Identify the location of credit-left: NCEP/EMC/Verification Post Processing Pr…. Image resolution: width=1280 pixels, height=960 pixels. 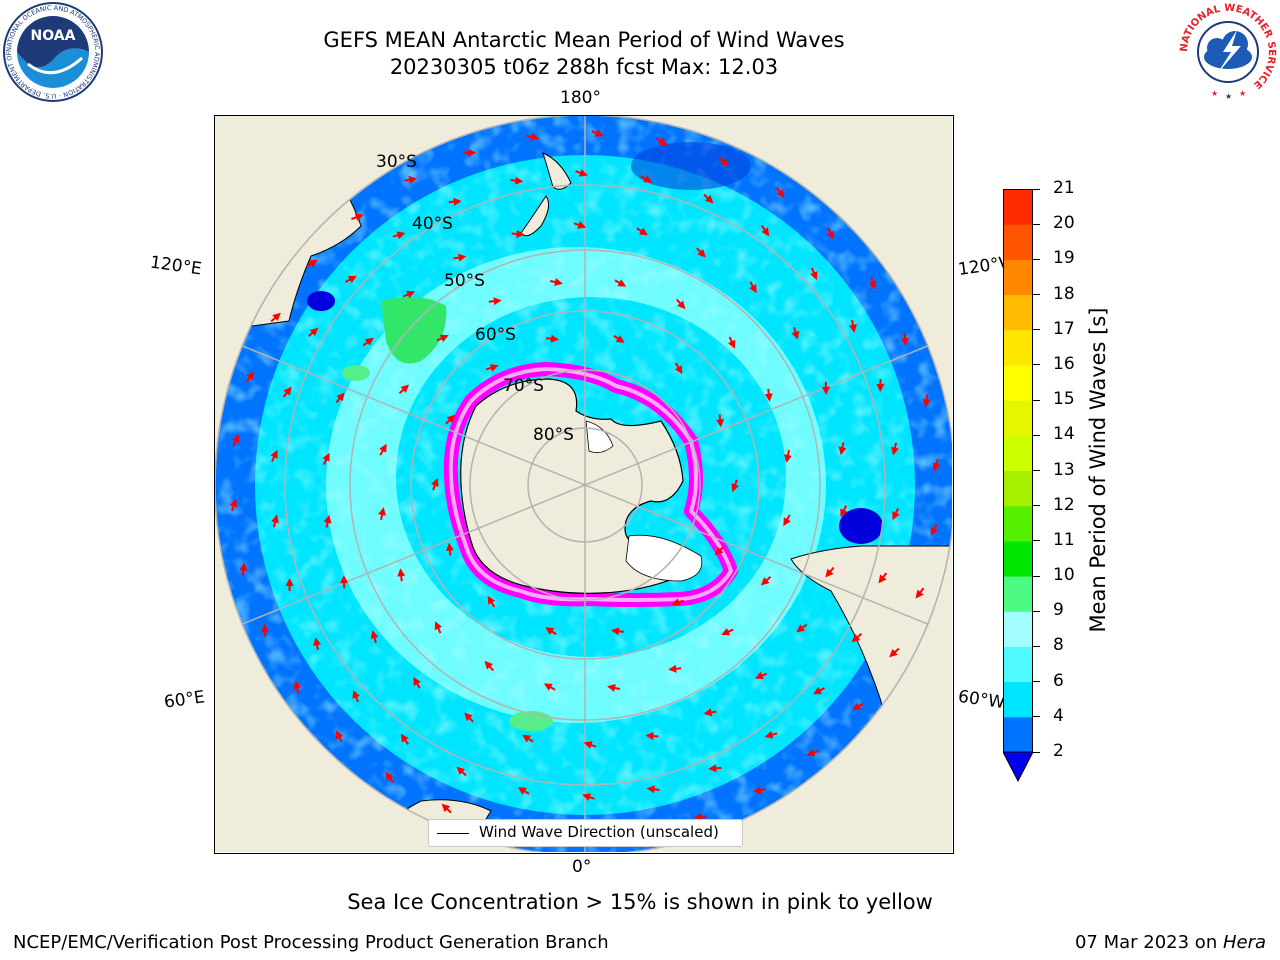
(311, 942).